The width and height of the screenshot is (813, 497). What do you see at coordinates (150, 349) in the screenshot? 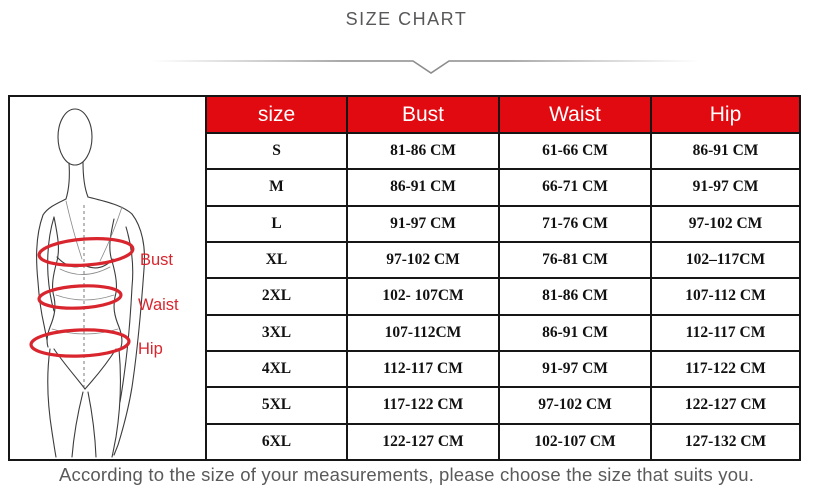
I see `hip-label: Hip` at bounding box center [150, 349].